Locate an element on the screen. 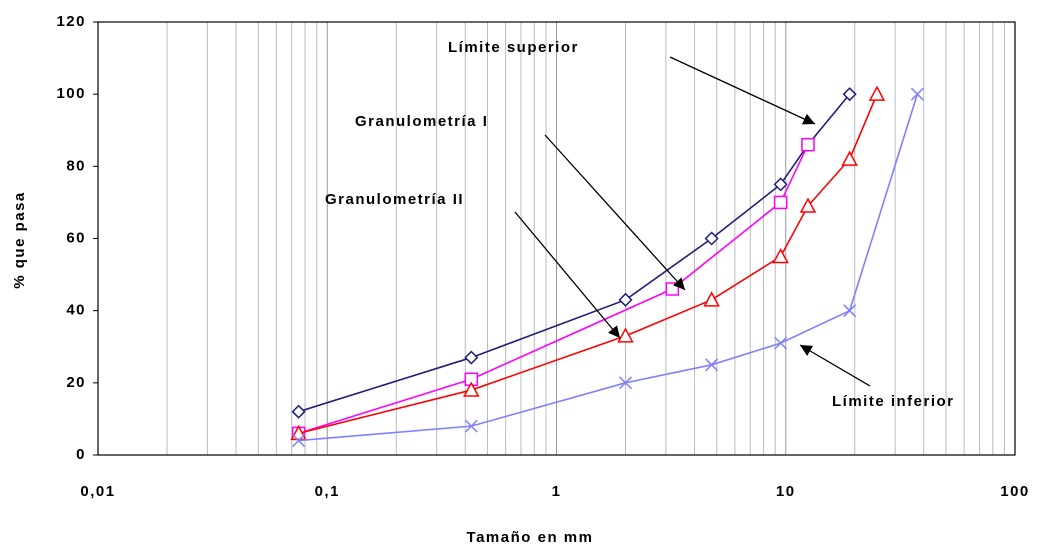 Image resolution: width=1044 pixels, height=550 pixels. y-tick-label: 40 is located at coordinates (76, 310).